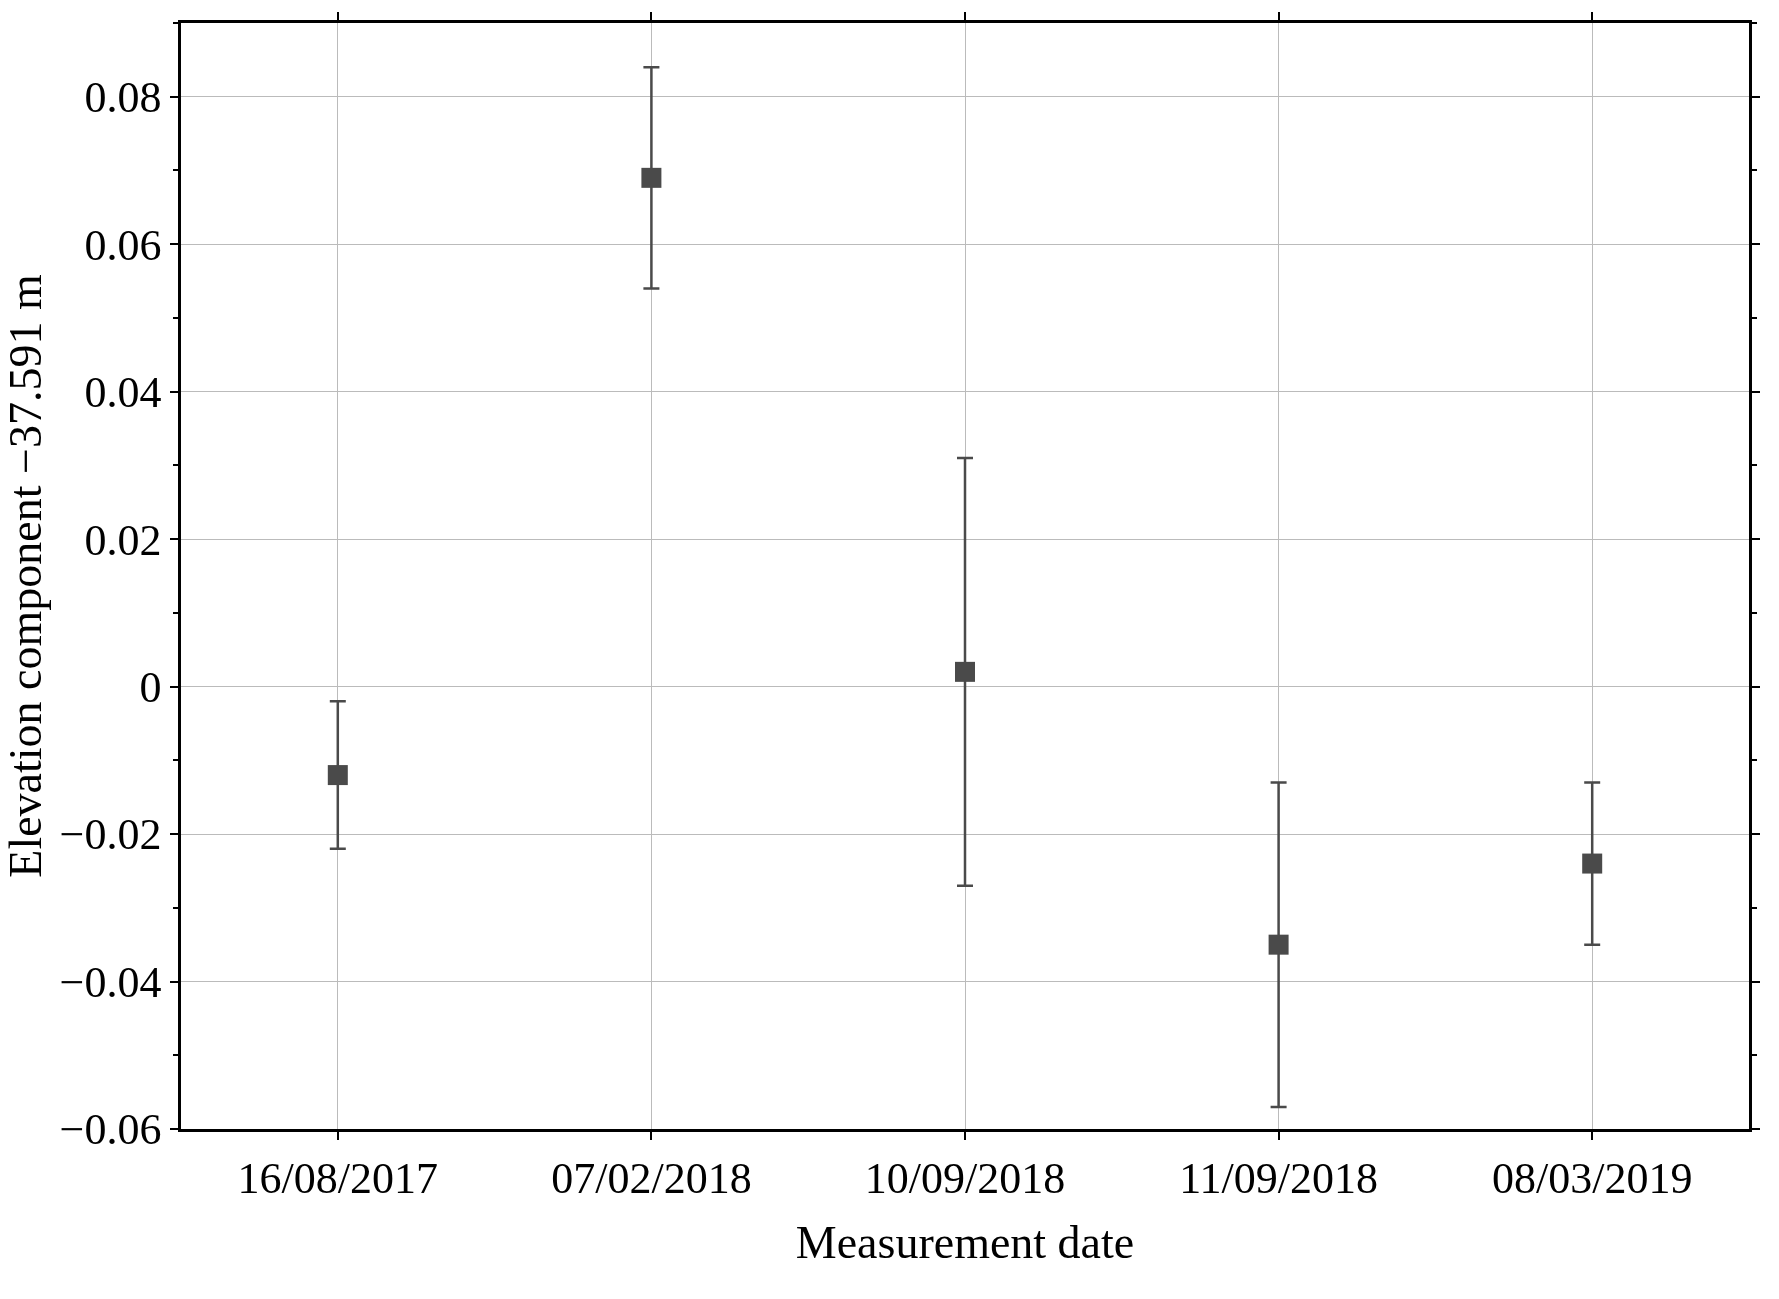  Describe the element at coordinates (123, 393) in the screenshot. I see `y-tick-label: 0.04` at that location.